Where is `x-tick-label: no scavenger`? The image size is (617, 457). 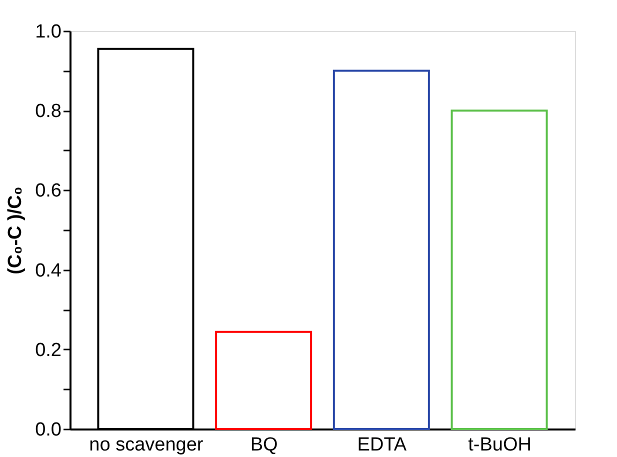 x-tick-label: no scavenger is located at coordinates (146, 445).